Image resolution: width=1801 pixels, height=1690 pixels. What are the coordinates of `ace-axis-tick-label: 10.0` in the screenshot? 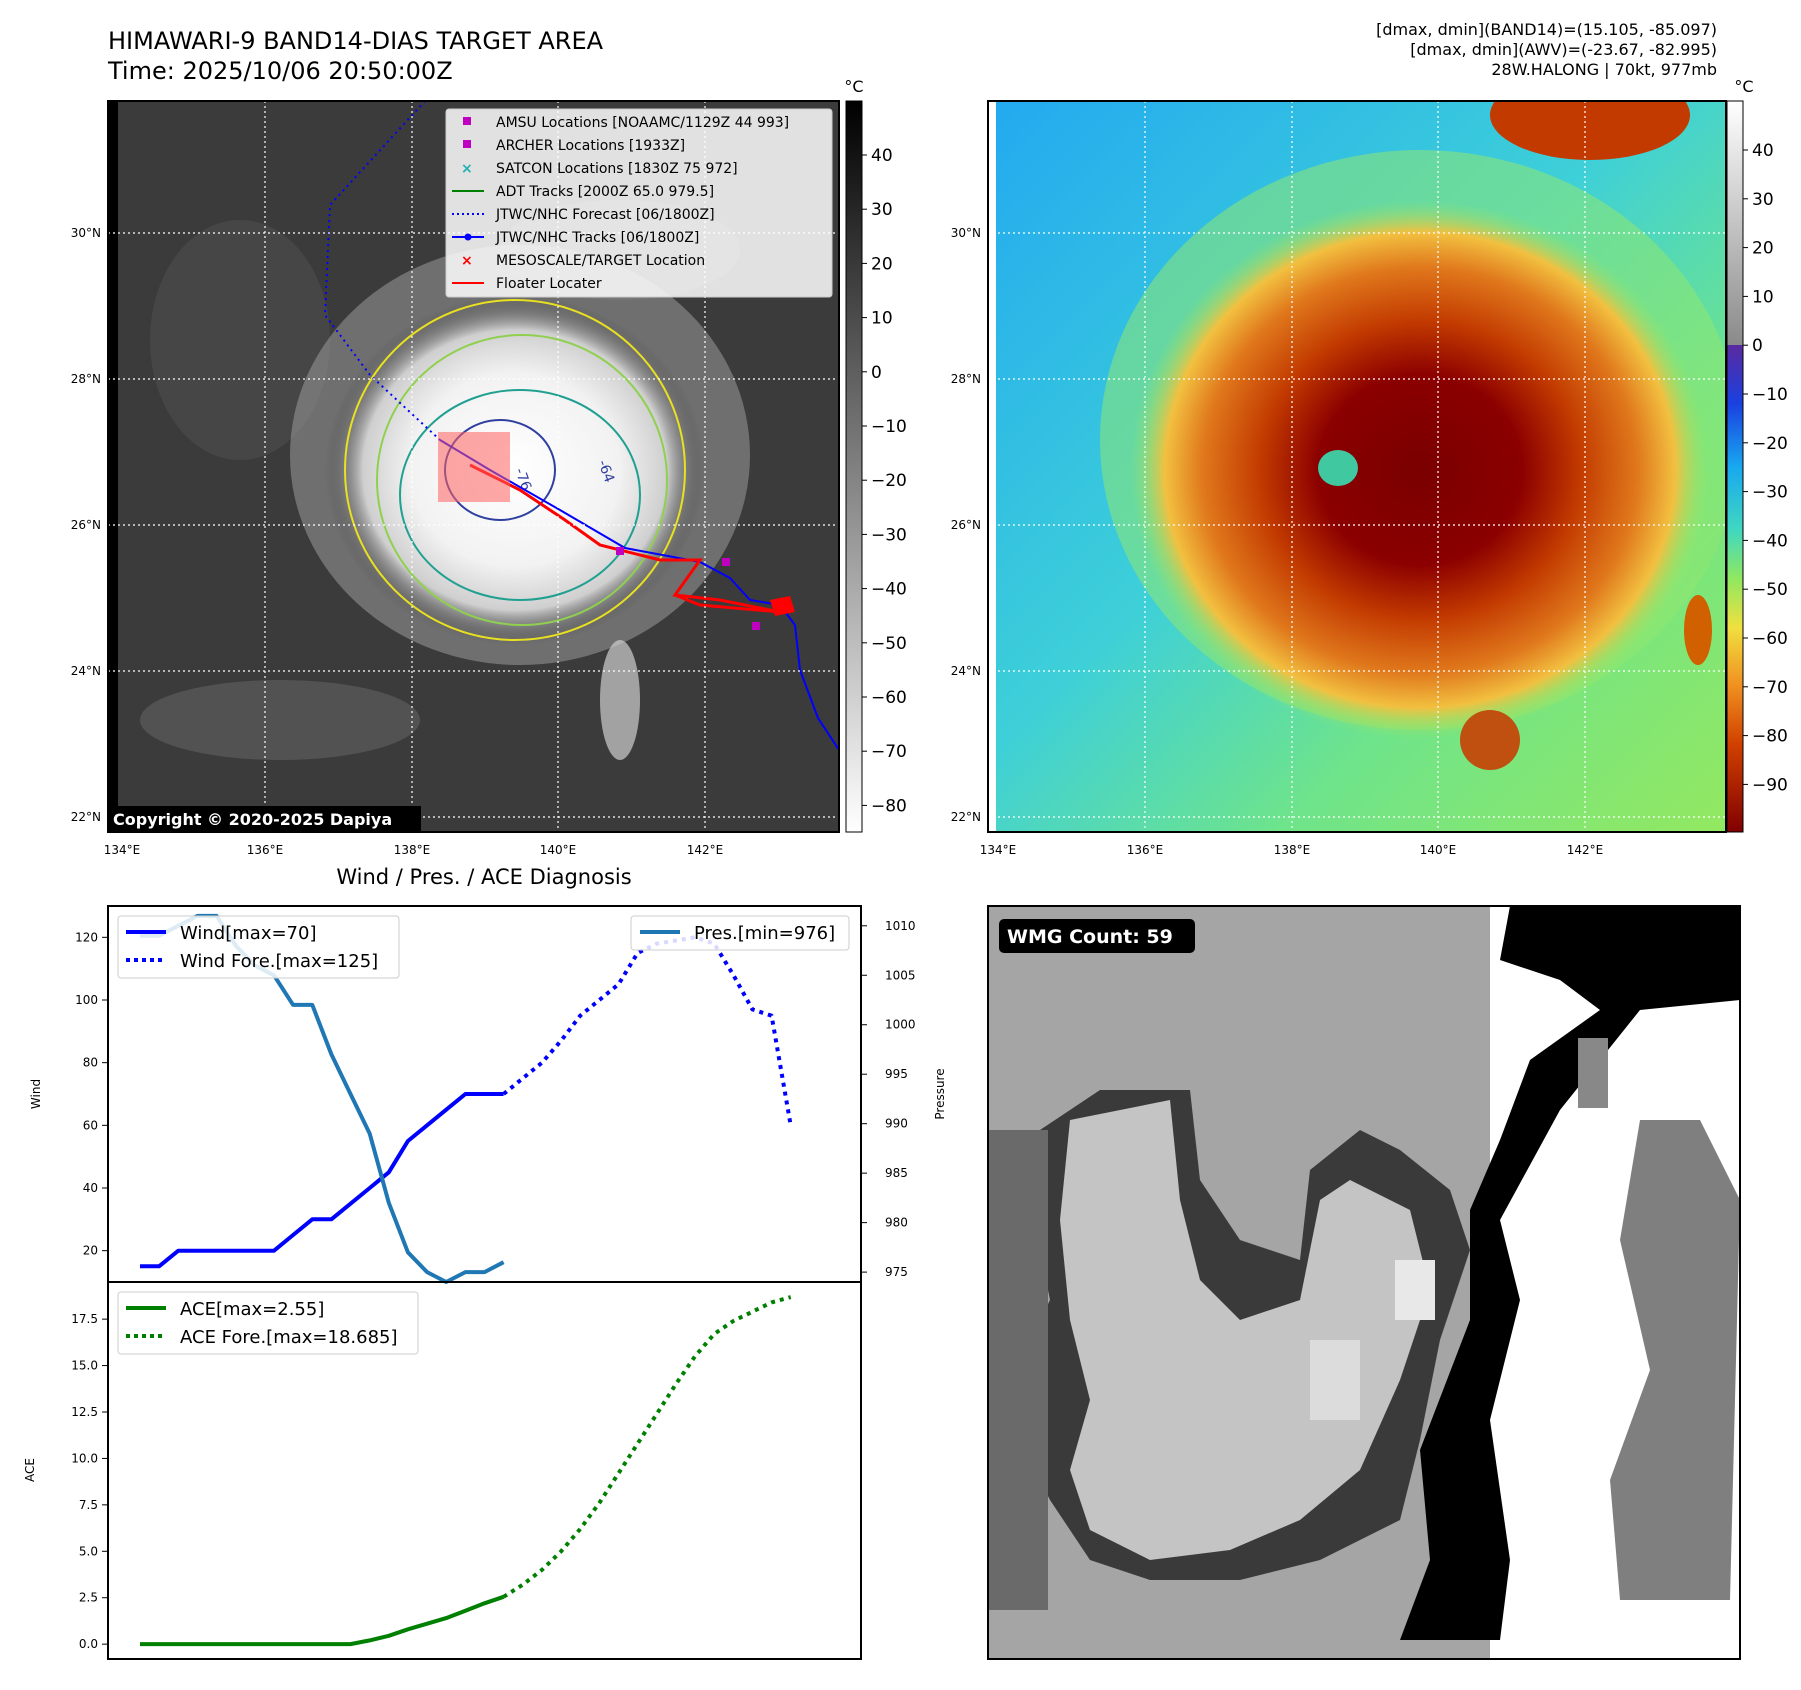 It's located at (84, 1458).